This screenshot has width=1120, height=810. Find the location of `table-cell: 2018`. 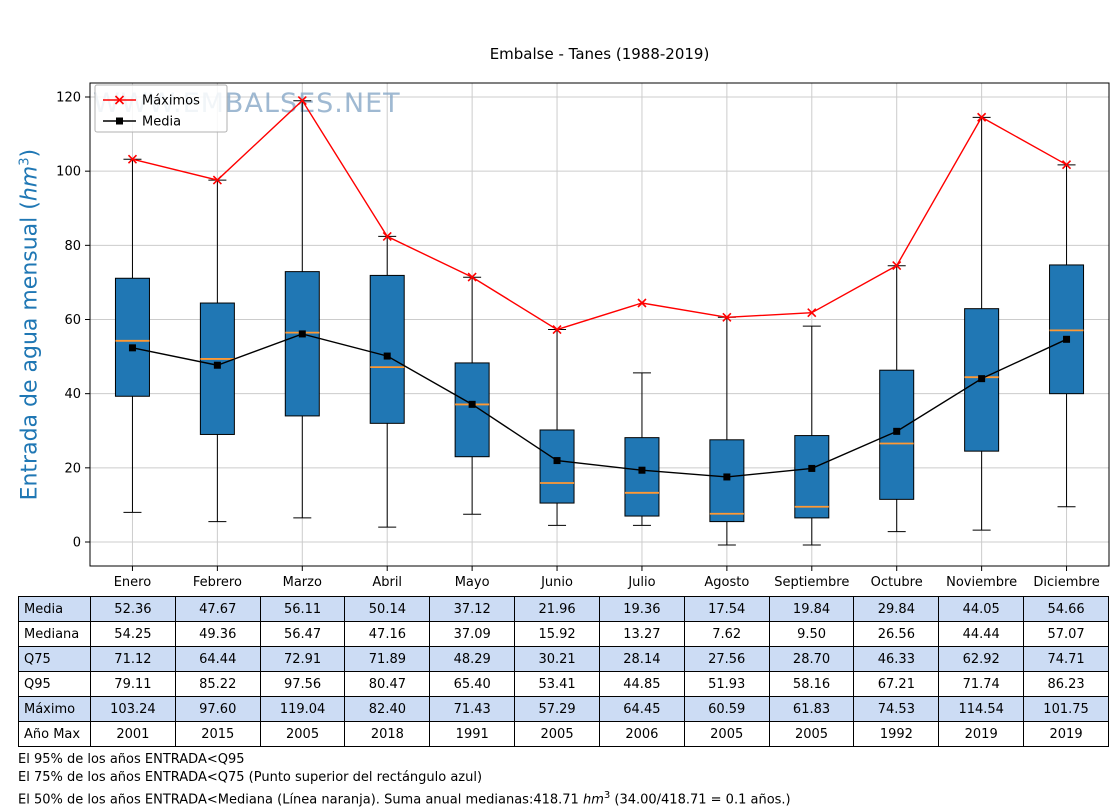

table-cell: 2018 is located at coordinates (387, 734).